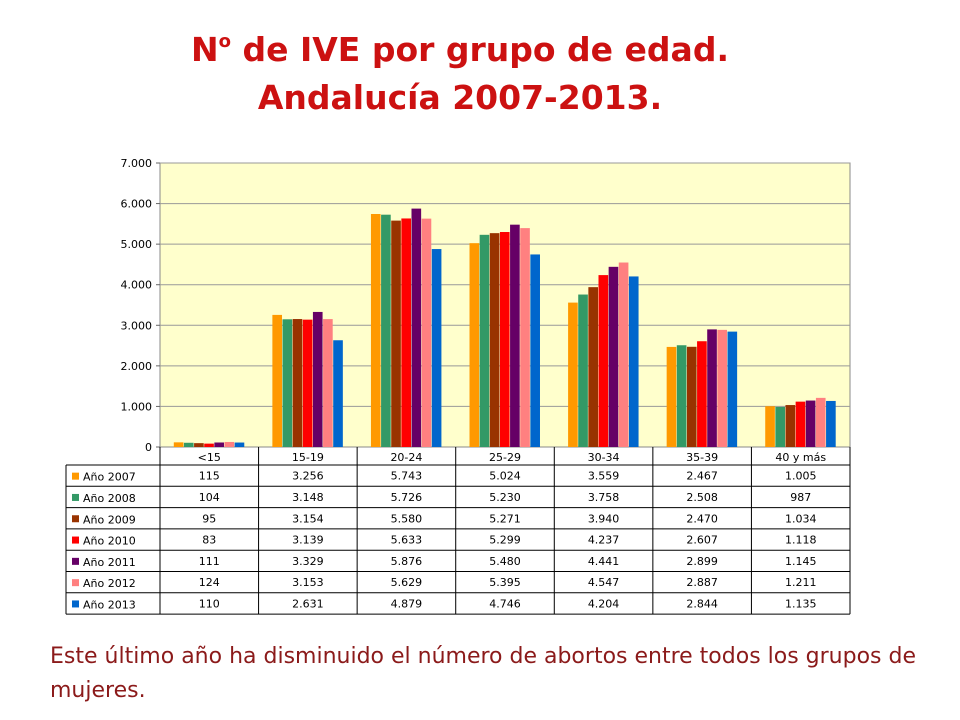  What do you see at coordinates (702, 518) in the screenshot?
I see `table-value: 2.470` at bounding box center [702, 518].